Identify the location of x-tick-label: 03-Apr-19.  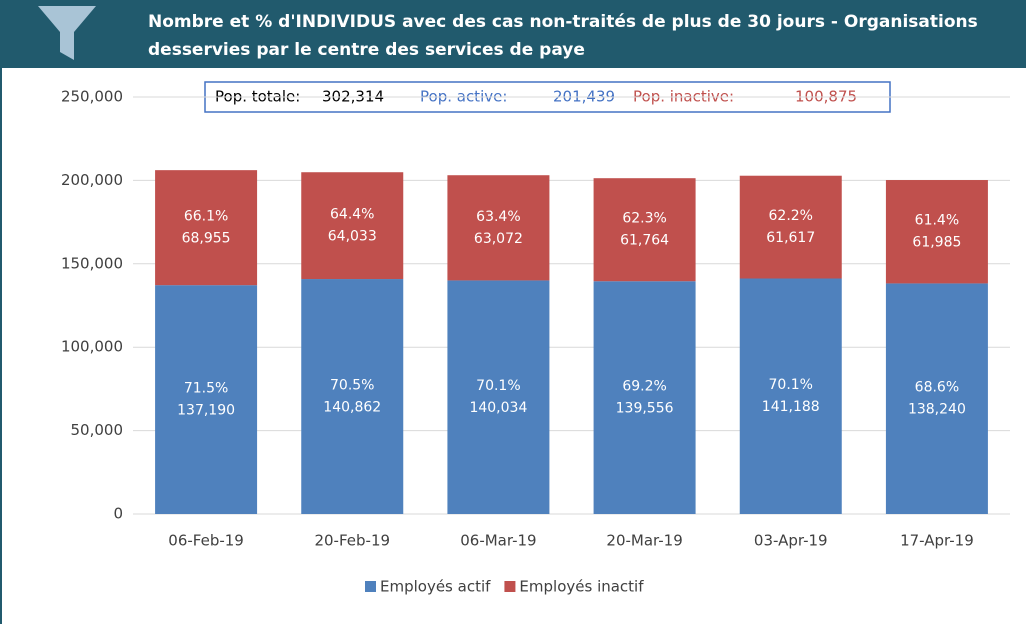
(791, 541).